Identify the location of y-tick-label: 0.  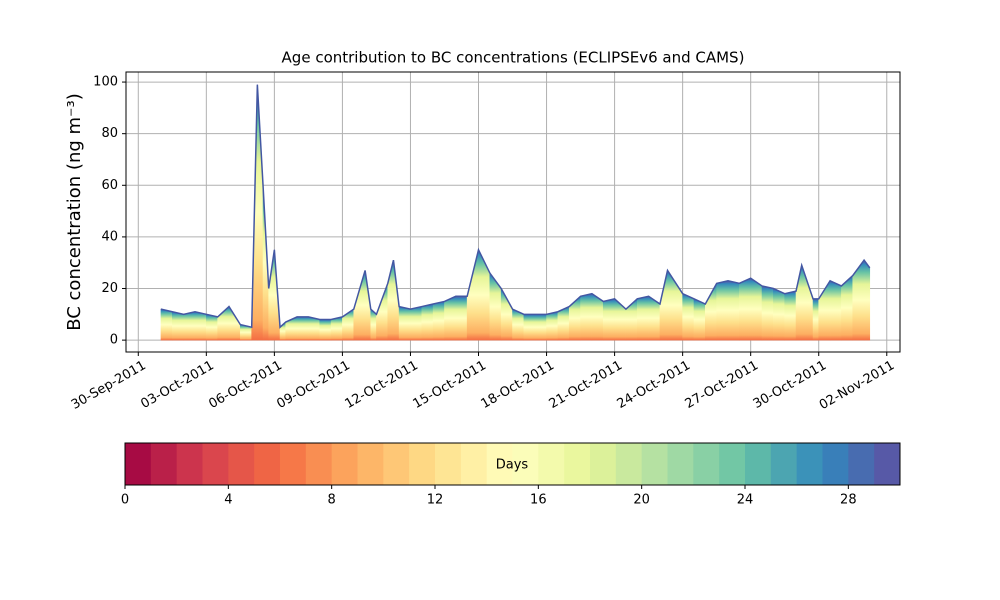
(114, 340).